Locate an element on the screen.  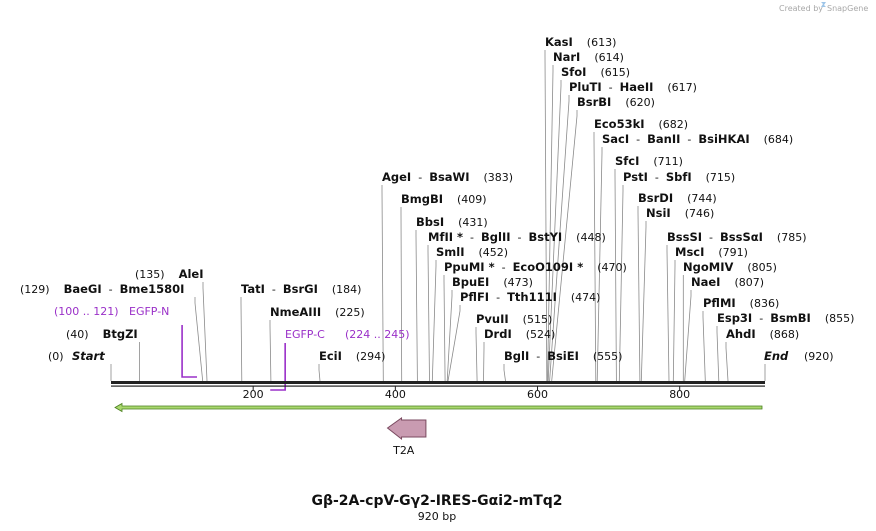
features: T2A is located at coordinates (406, 437).